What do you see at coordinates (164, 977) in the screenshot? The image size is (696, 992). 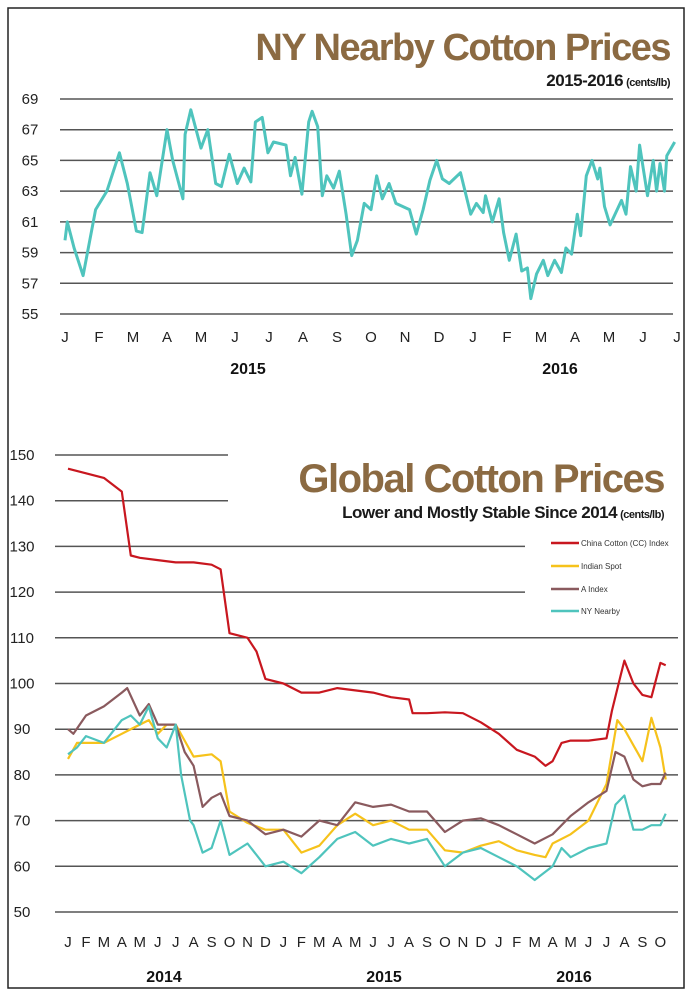 I see `year-label: 2014` at bounding box center [164, 977].